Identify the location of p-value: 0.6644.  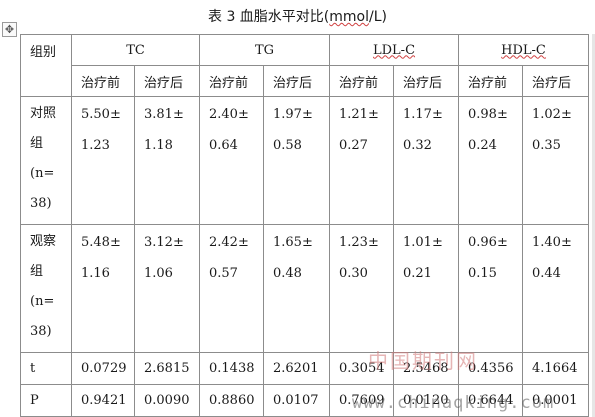
(490, 400).